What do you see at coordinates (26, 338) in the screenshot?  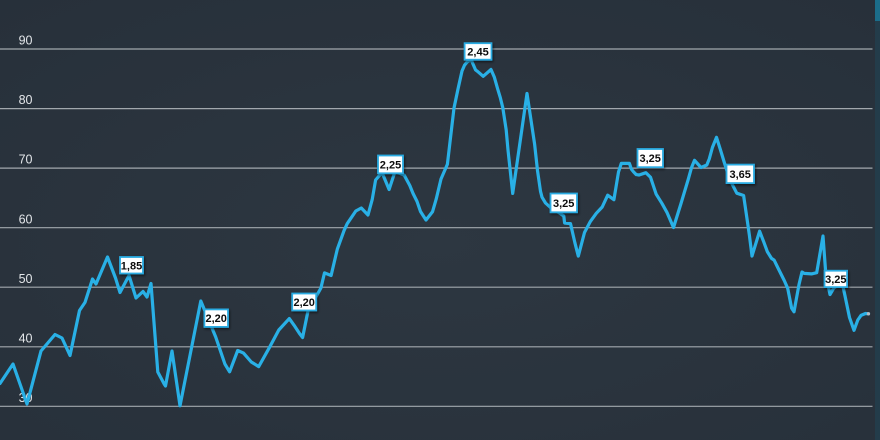 I see `svg-text: 40` at bounding box center [26, 338].